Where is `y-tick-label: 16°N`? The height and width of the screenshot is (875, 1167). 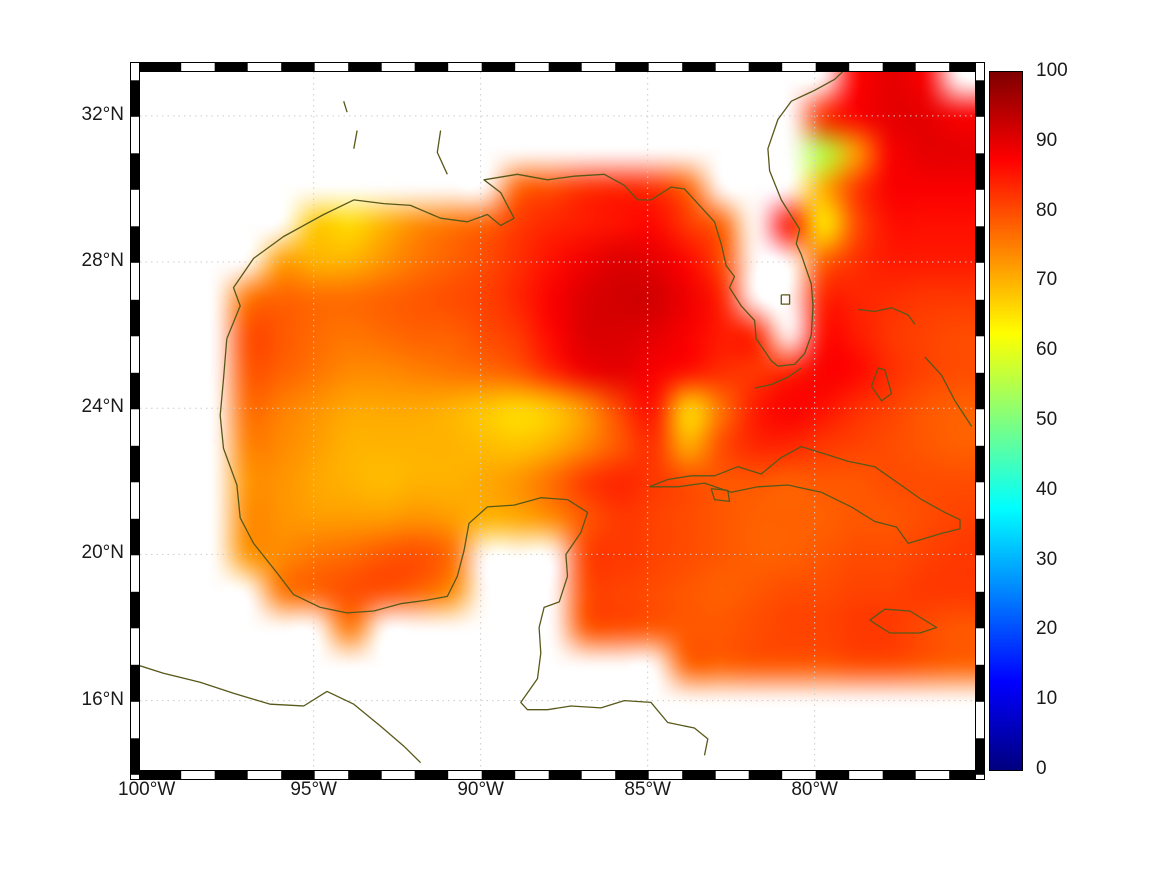
y-tick-label: 16°N is located at coordinates (102, 699).